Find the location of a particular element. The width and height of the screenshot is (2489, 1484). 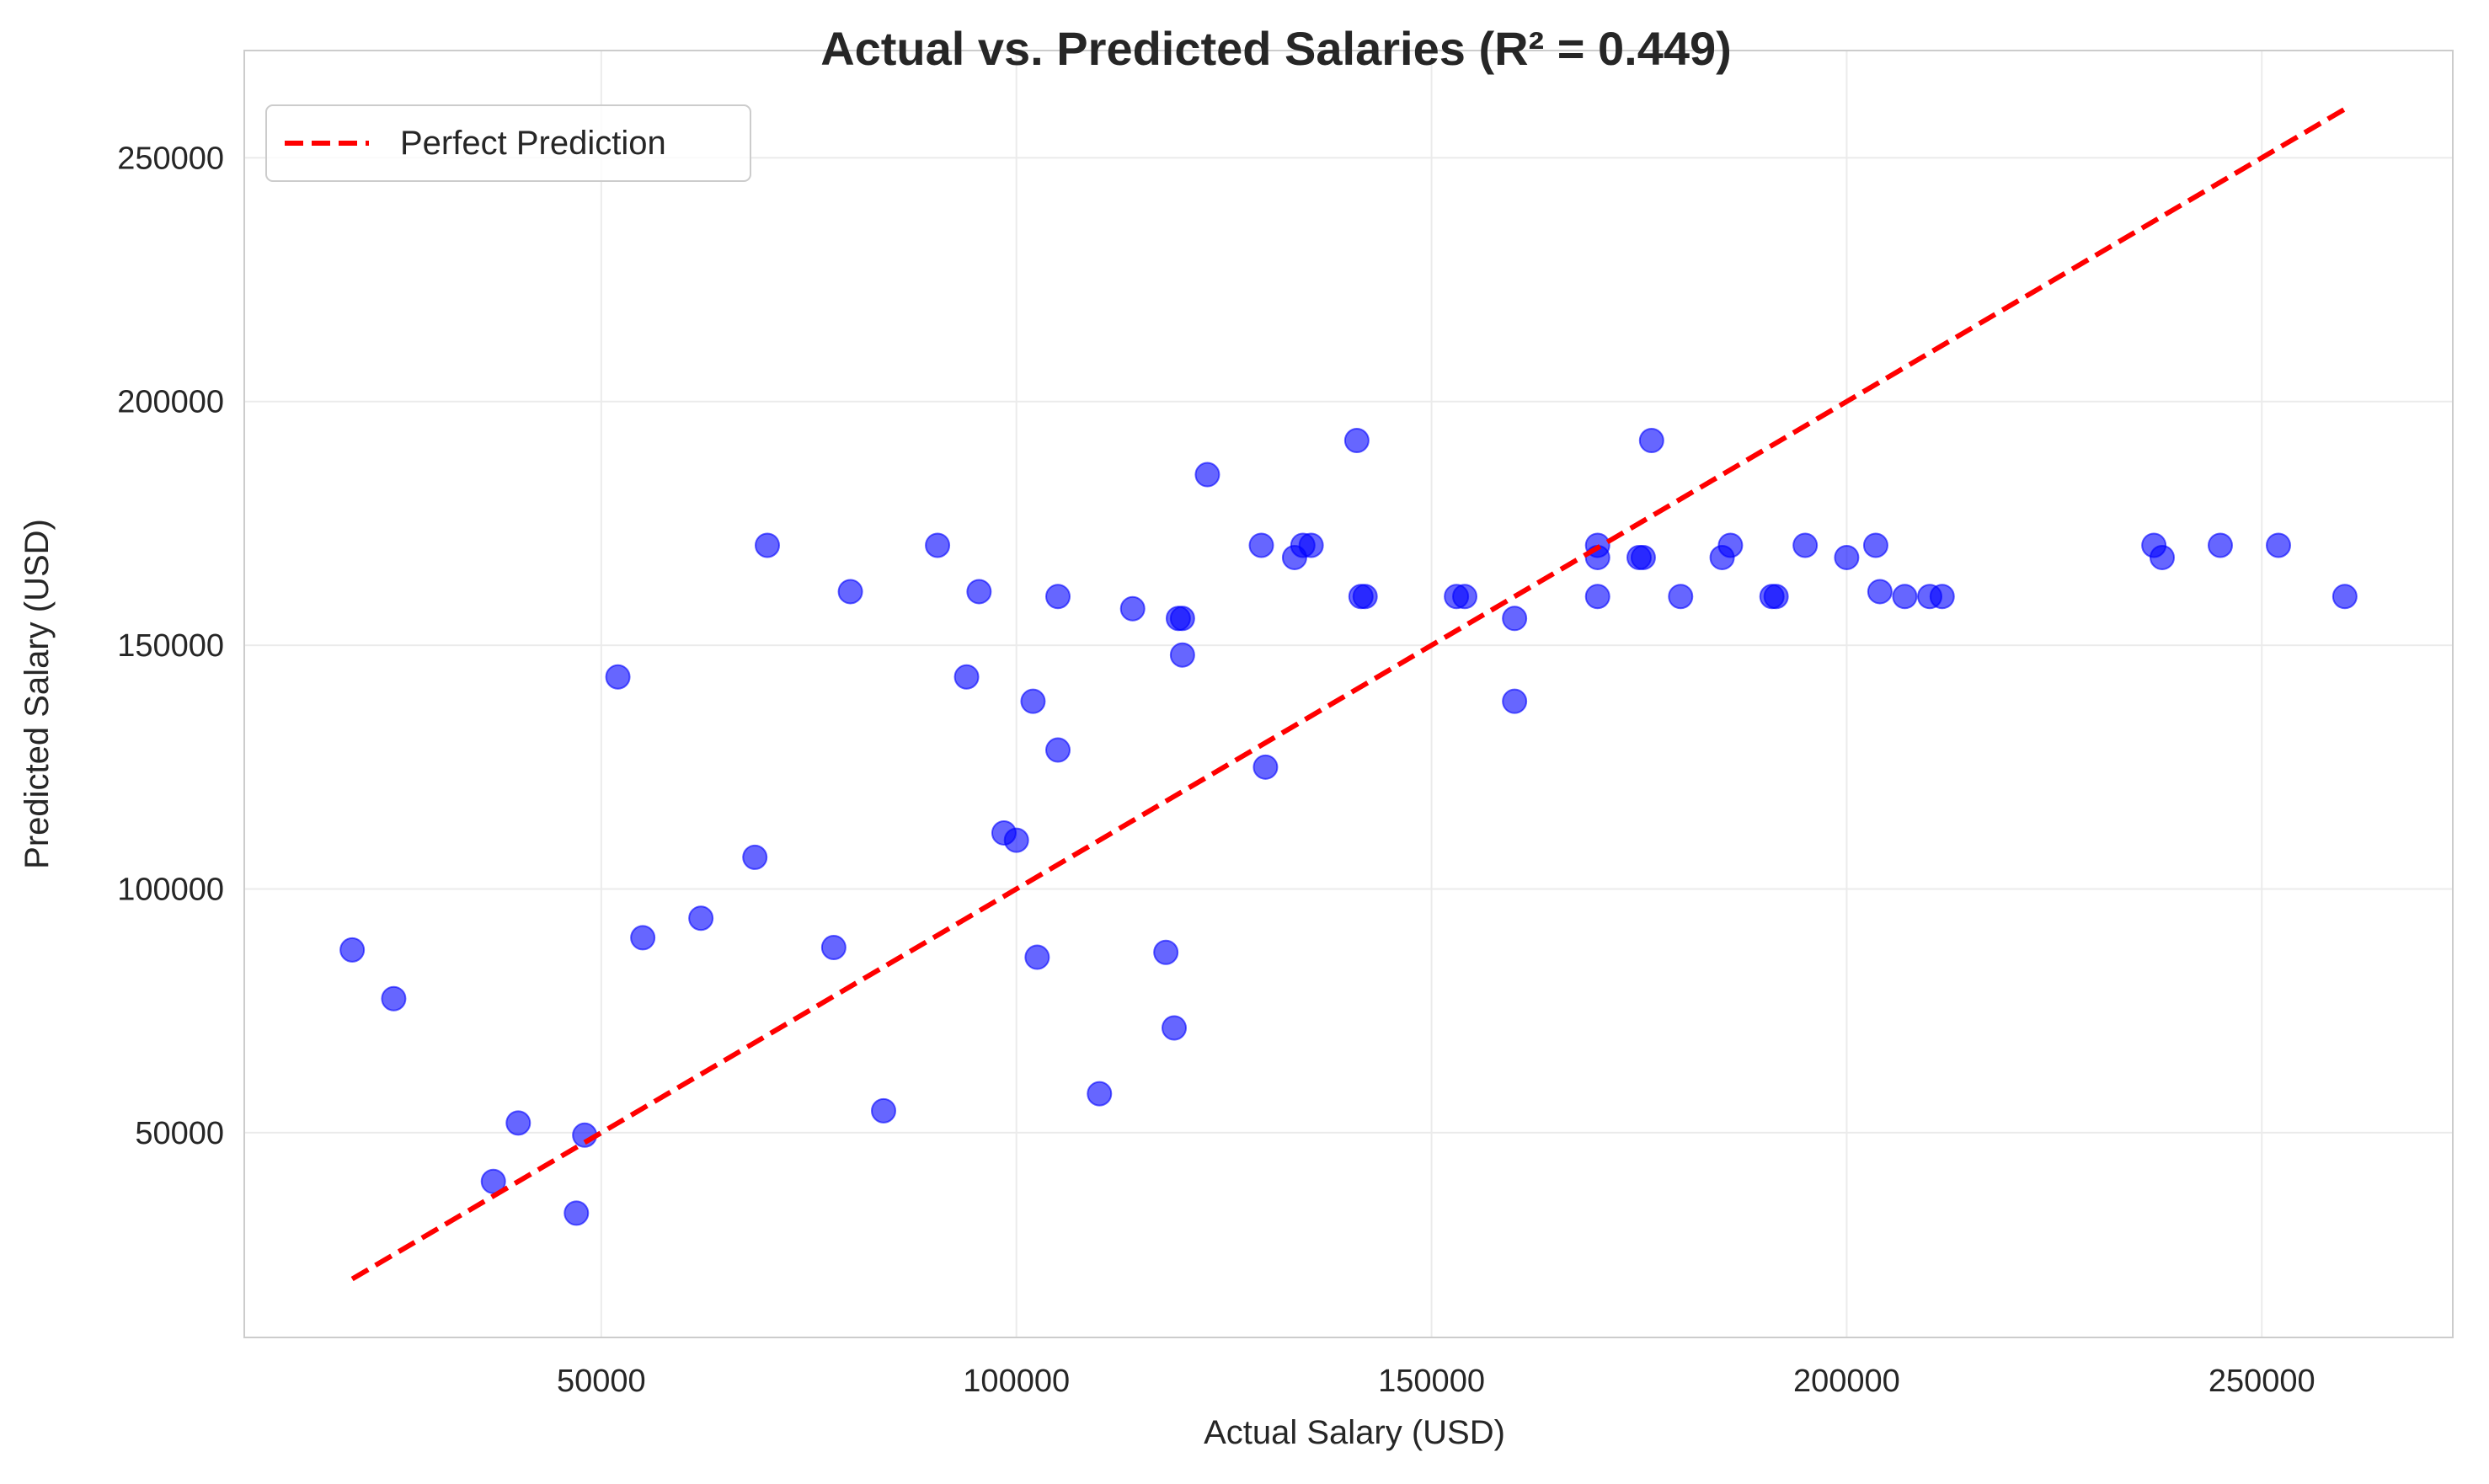

legend-box is located at coordinates (508, 143).